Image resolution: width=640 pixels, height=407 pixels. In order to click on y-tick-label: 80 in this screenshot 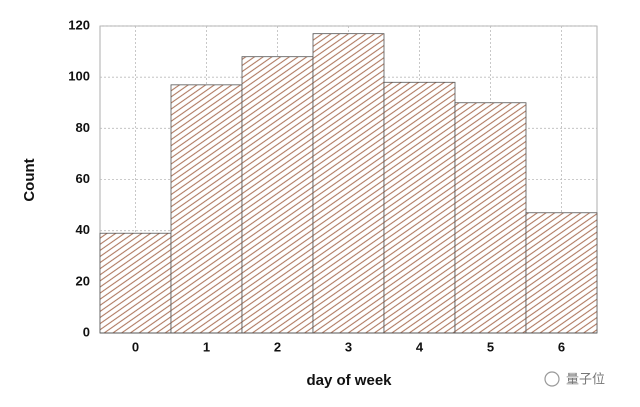, I will do `click(83, 127)`.